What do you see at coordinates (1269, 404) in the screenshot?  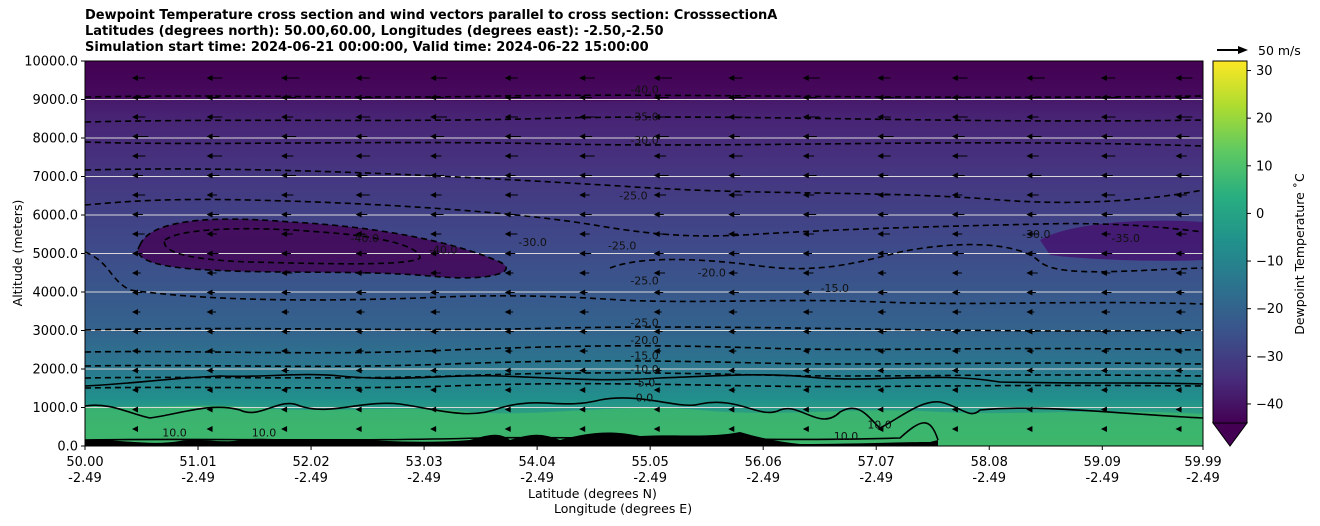 I see `colorbar-tick-label: −40` at bounding box center [1269, 404].